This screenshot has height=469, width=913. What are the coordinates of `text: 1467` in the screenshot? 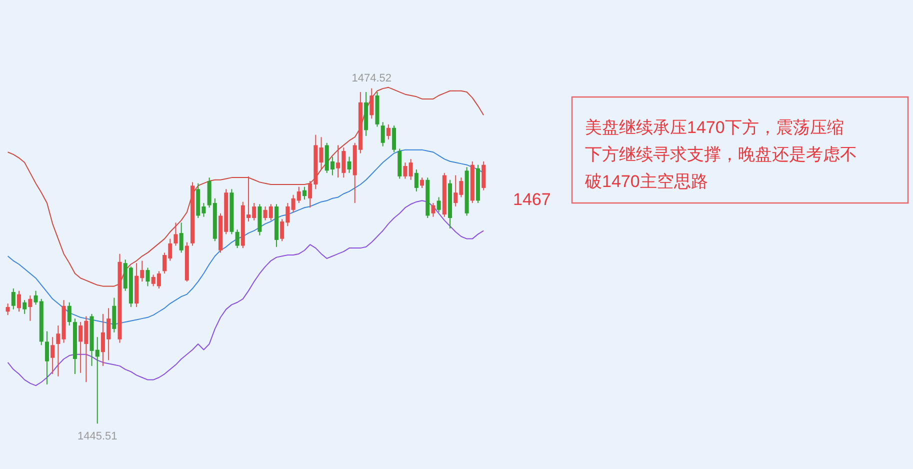 It's located at (532, 199).